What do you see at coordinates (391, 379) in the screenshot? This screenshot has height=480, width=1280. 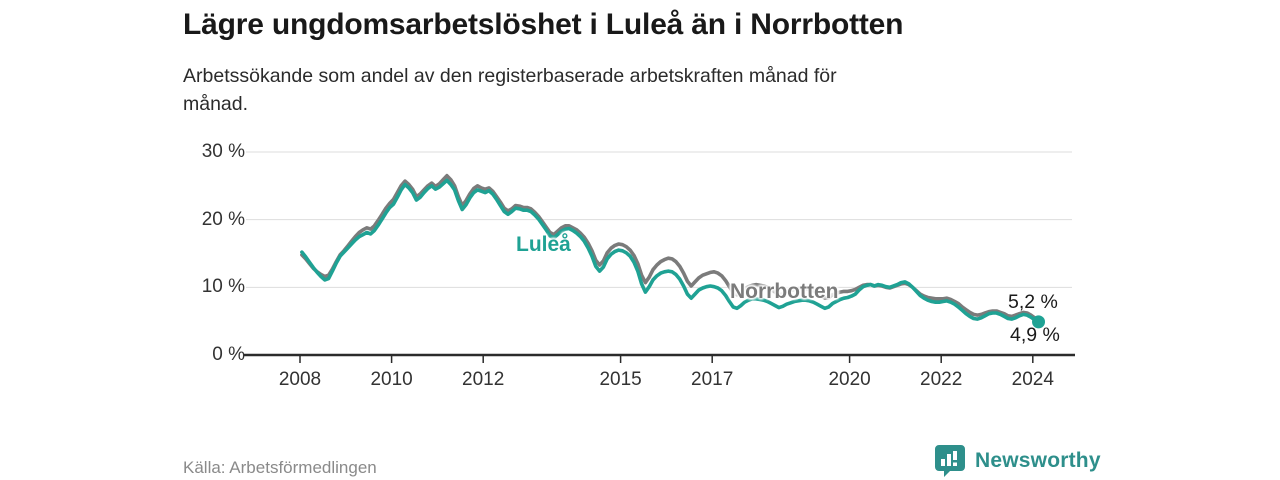 I see `x-tick-label: 2010` at bounding box center [391, 379].